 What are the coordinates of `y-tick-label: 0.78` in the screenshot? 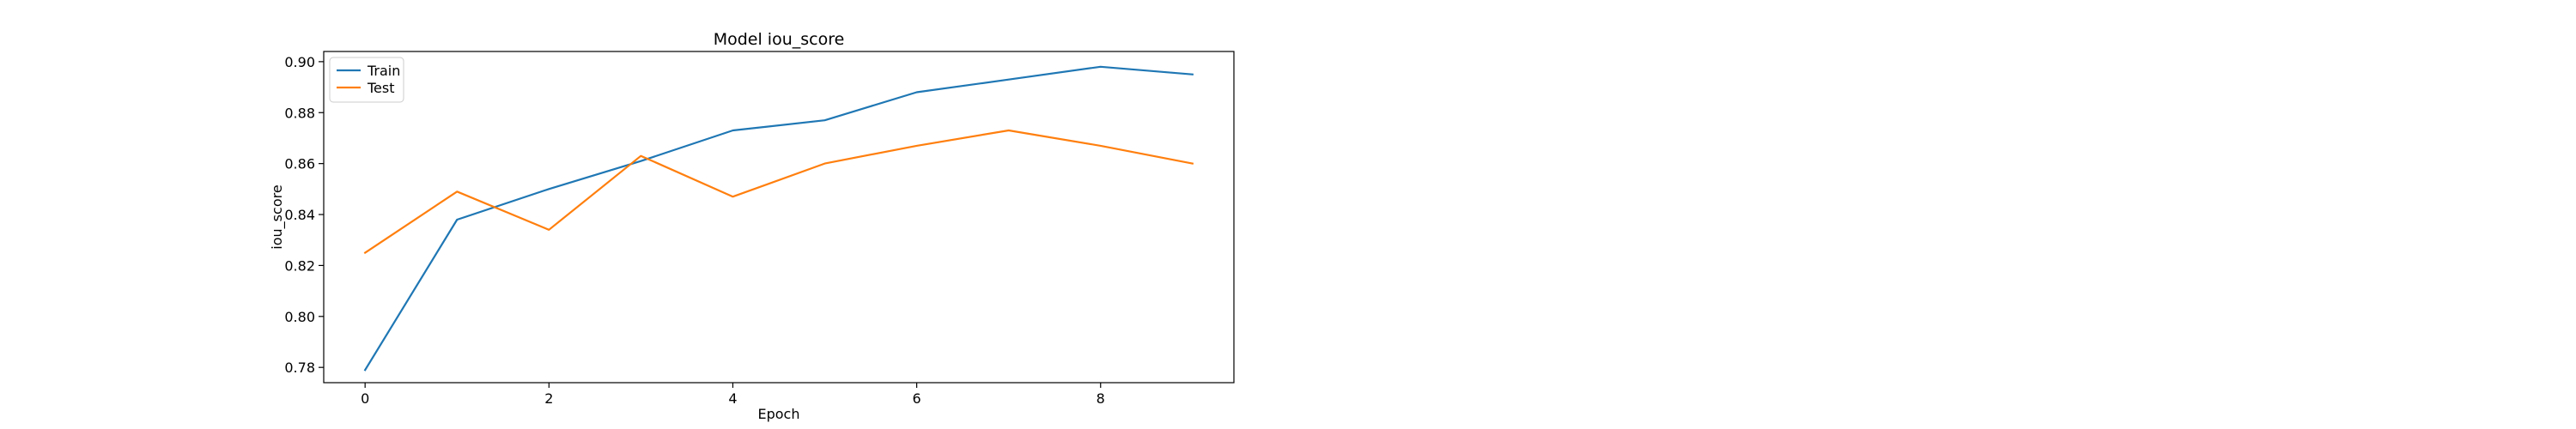 It's located at (300, 368).